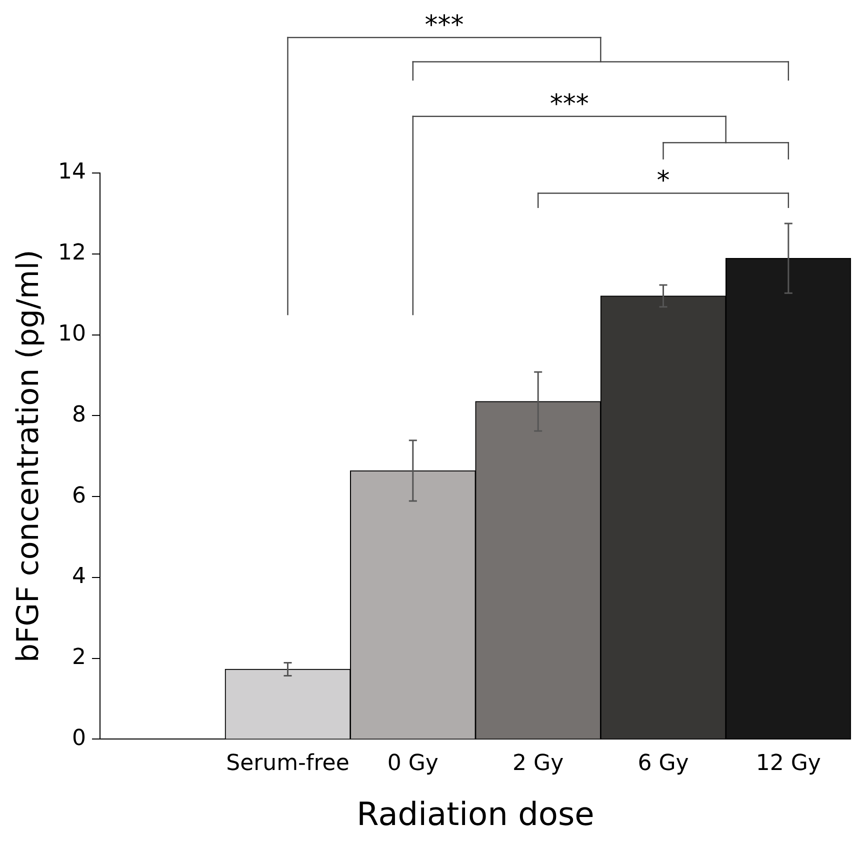 This screenshot has width=859, height=848. I want to click on x-tick-label: 2 Gy, so click(538, 763).